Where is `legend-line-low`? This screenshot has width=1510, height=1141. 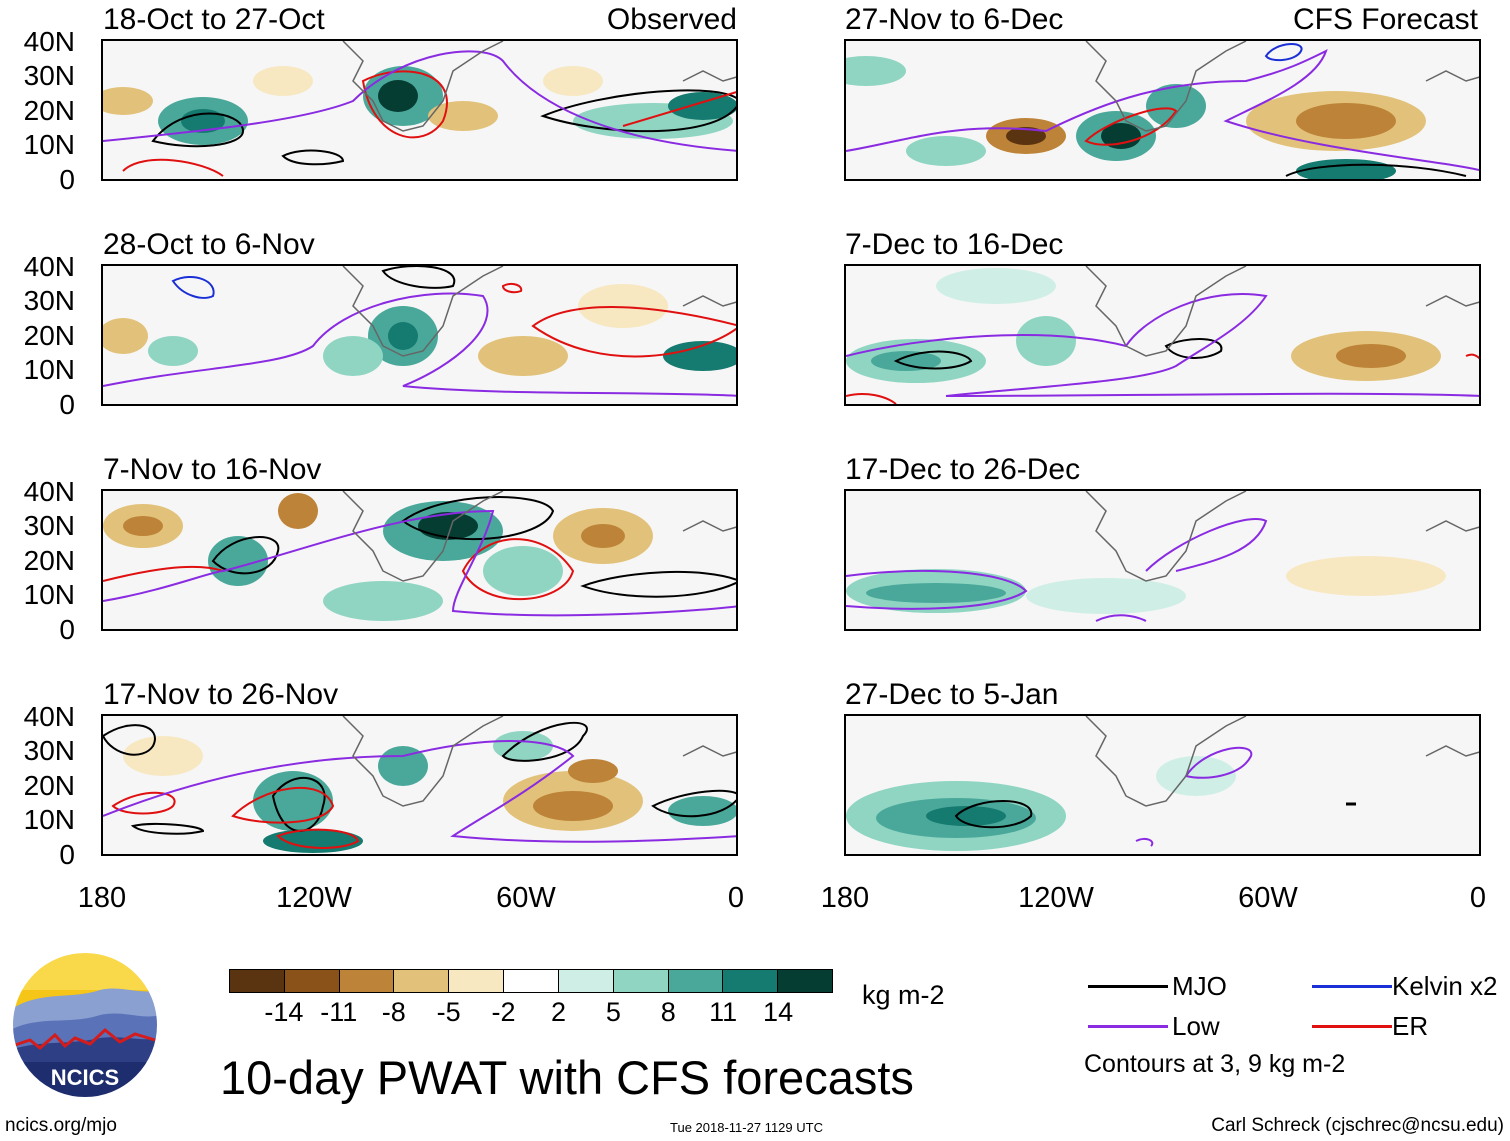 legend-line-low is located at coordinates (1128, 1026).